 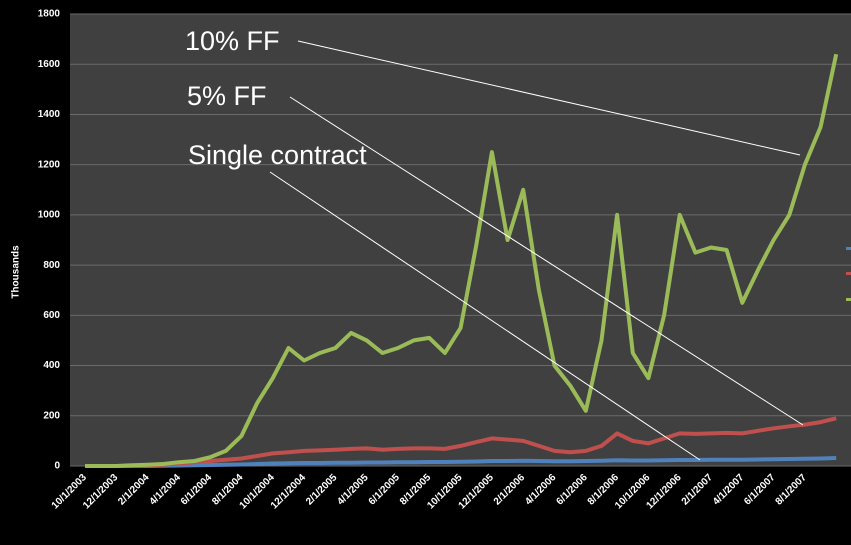 I want to click on x-tick-label: 4/1/2004, so click(x=166, y=490).